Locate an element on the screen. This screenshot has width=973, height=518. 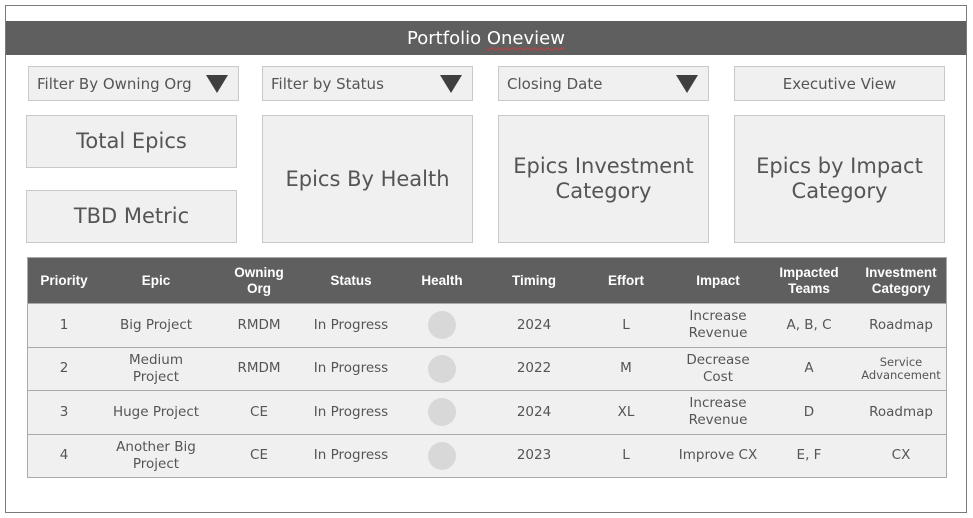
cell-epic-line1: Huge Project is located at coordinates (156, 411).